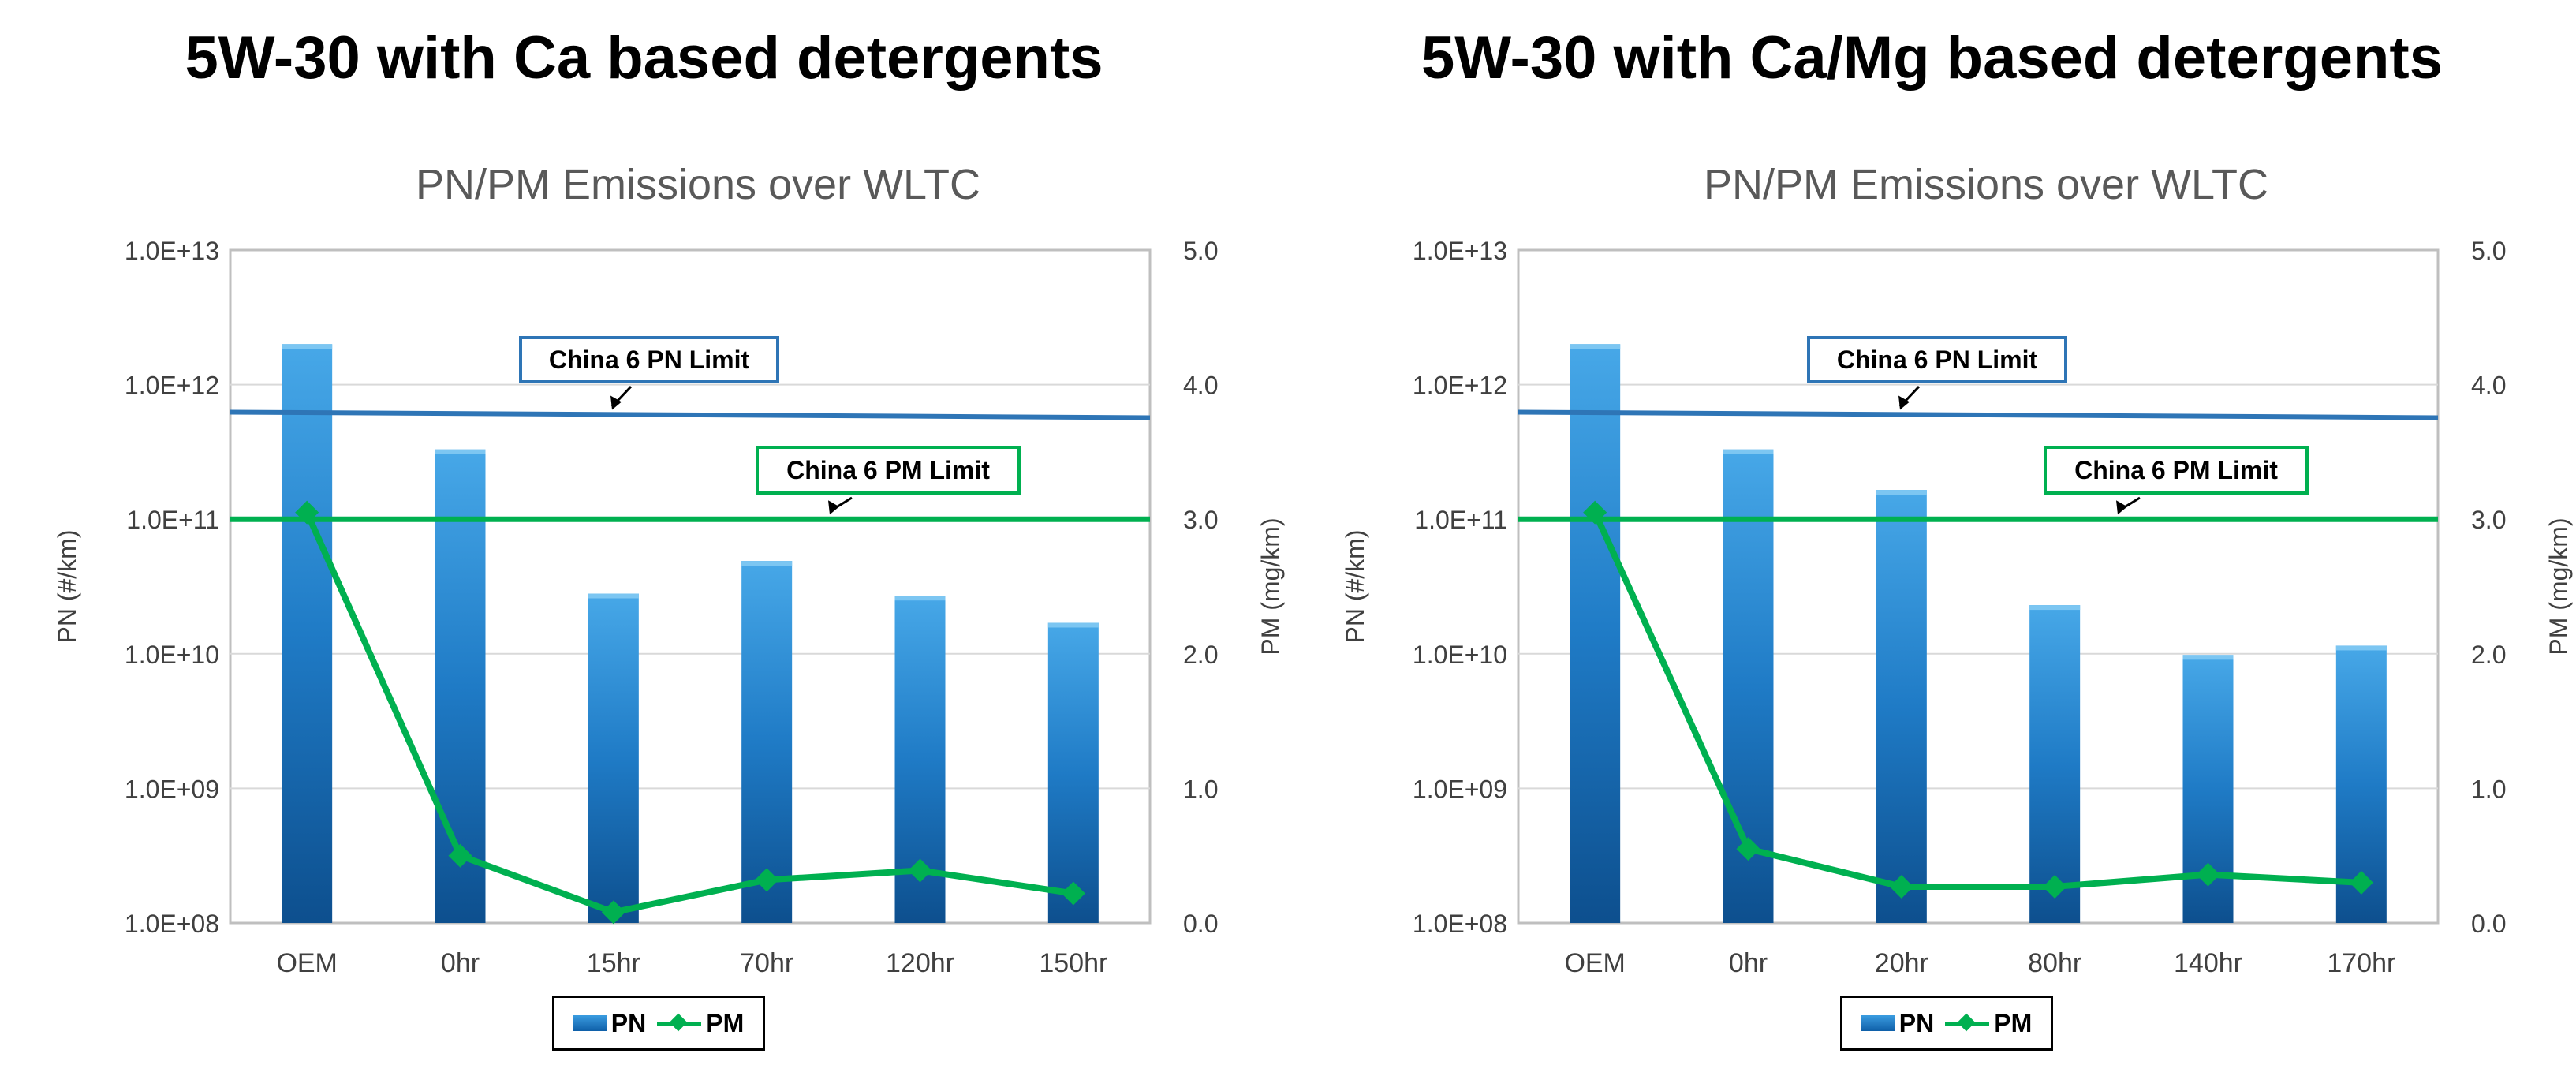  What do you see at coordinates (1200, 251) in the screenshot?
I see `y-right-tick-label: 5.0` at bounding box center [1200, 251].